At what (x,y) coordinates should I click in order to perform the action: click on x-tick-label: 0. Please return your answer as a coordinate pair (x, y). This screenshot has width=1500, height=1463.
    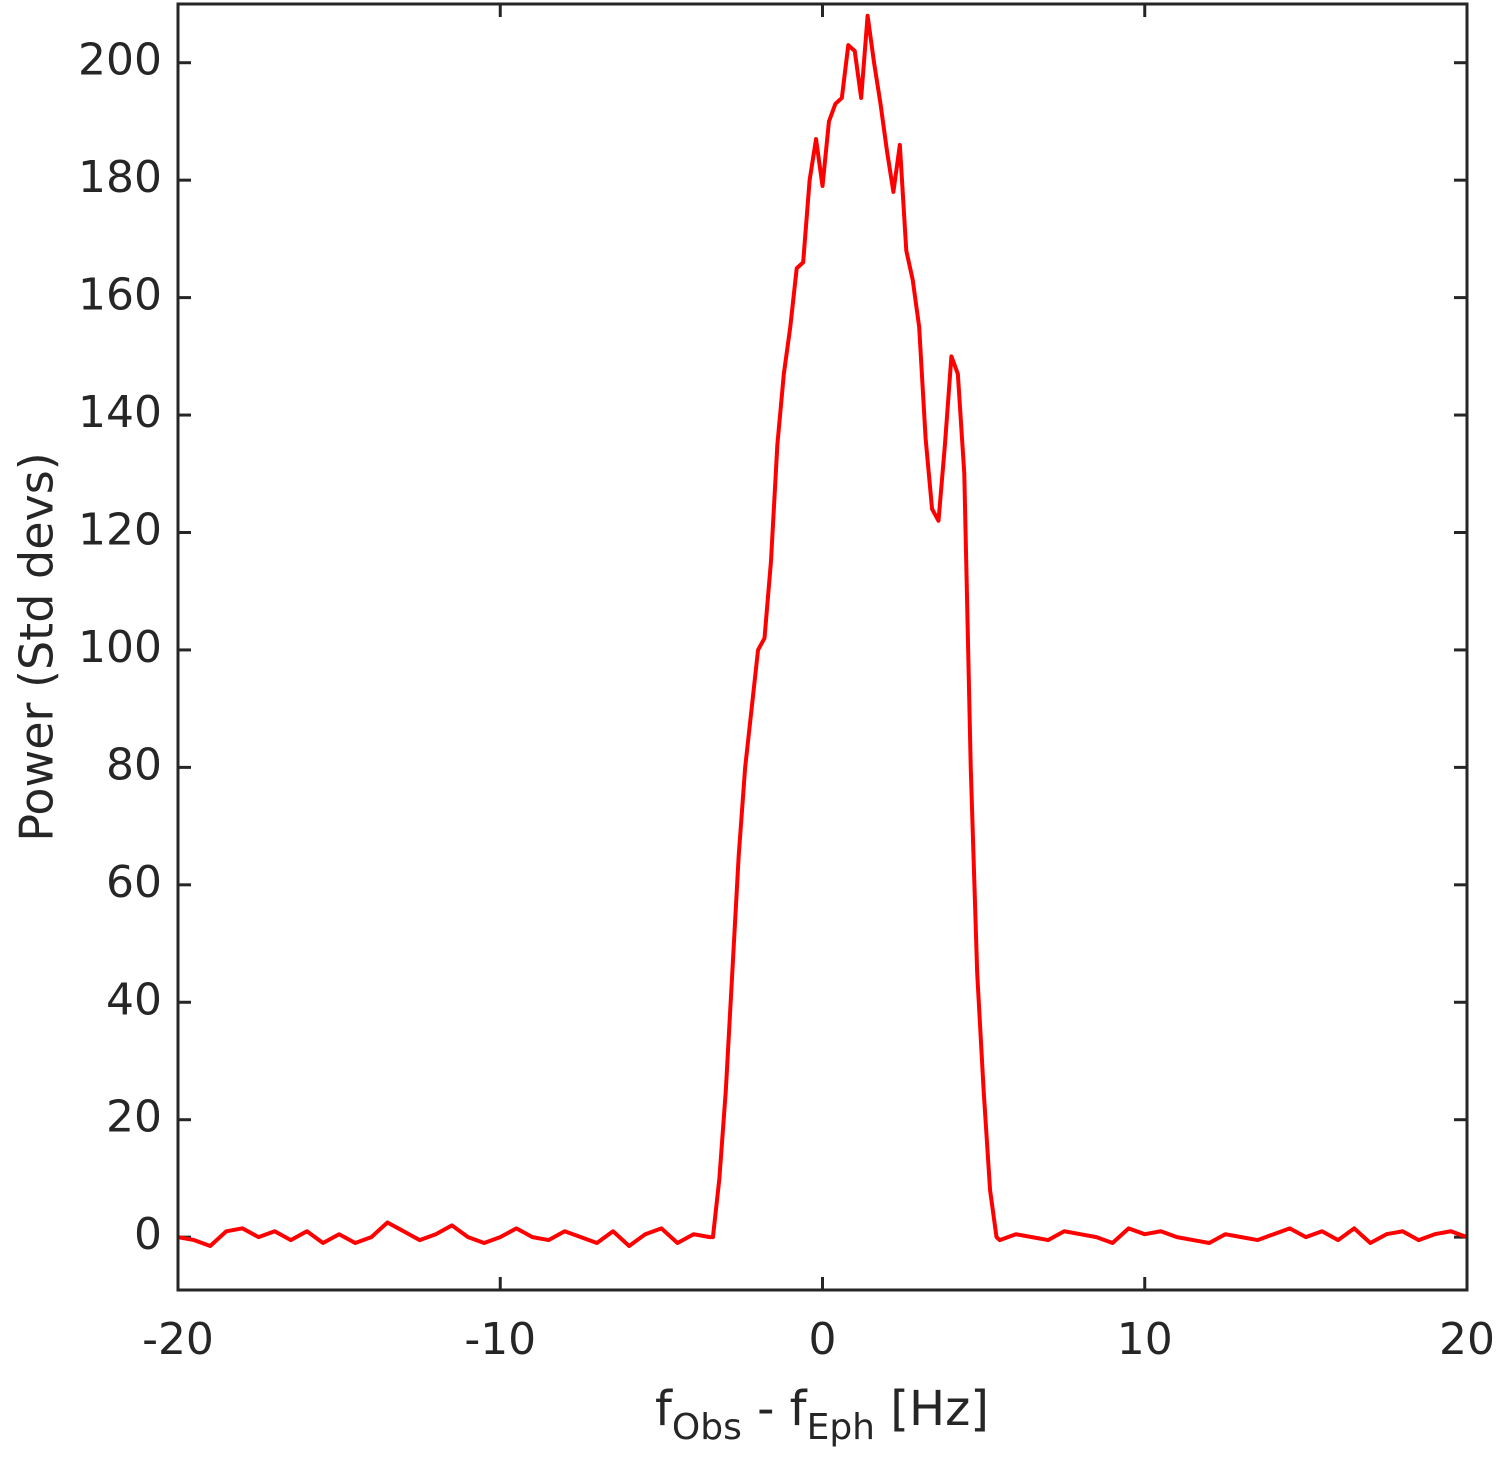
    Looking at the image, I should click on (823, 1339).